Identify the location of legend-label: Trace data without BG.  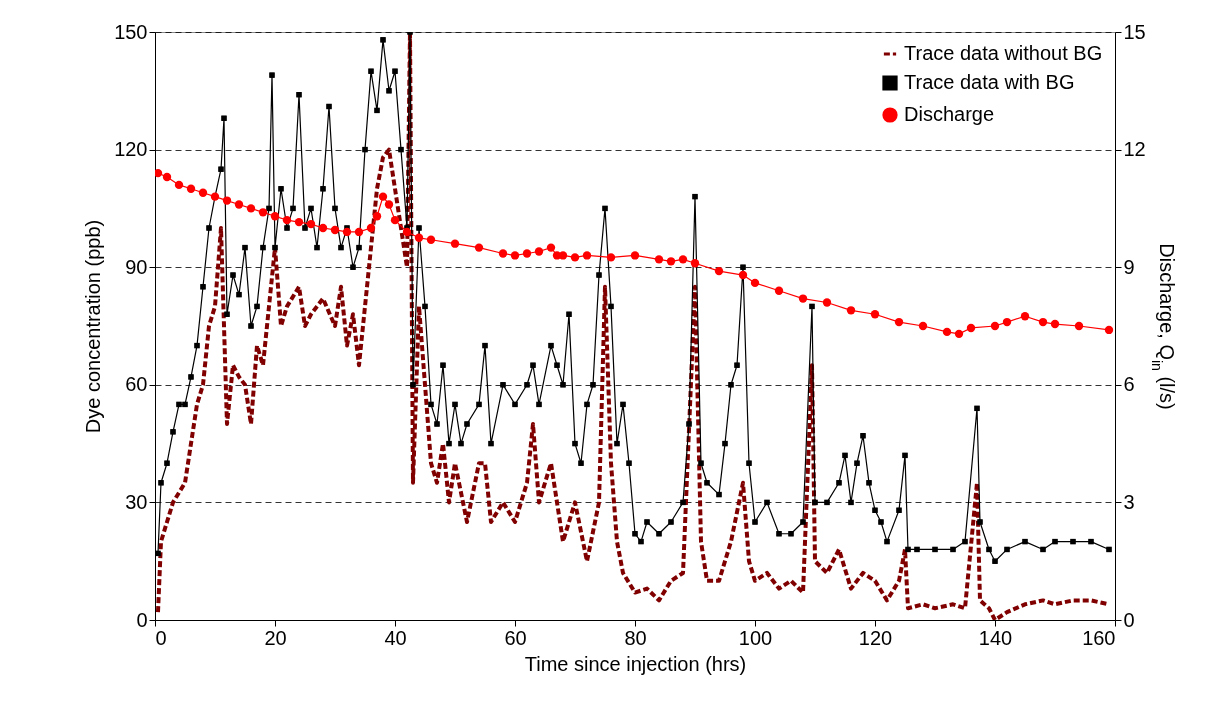
(1003, 53).